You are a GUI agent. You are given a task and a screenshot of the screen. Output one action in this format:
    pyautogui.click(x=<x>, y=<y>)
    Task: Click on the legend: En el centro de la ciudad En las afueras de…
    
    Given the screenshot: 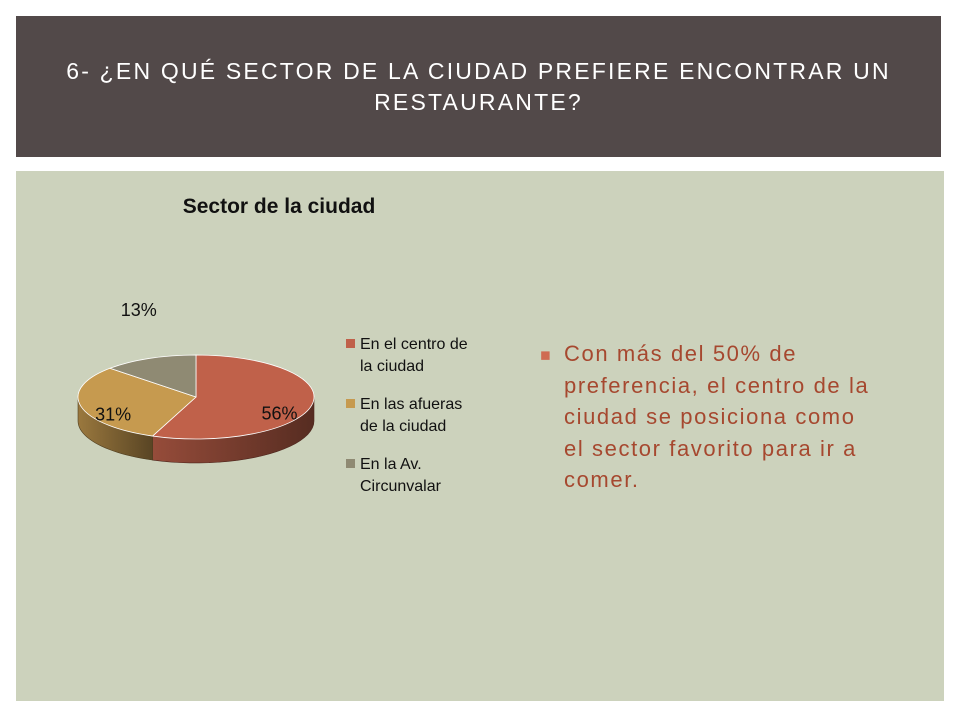 What is the action you would take?
    pyautogui.click(x=407, y=415)
    